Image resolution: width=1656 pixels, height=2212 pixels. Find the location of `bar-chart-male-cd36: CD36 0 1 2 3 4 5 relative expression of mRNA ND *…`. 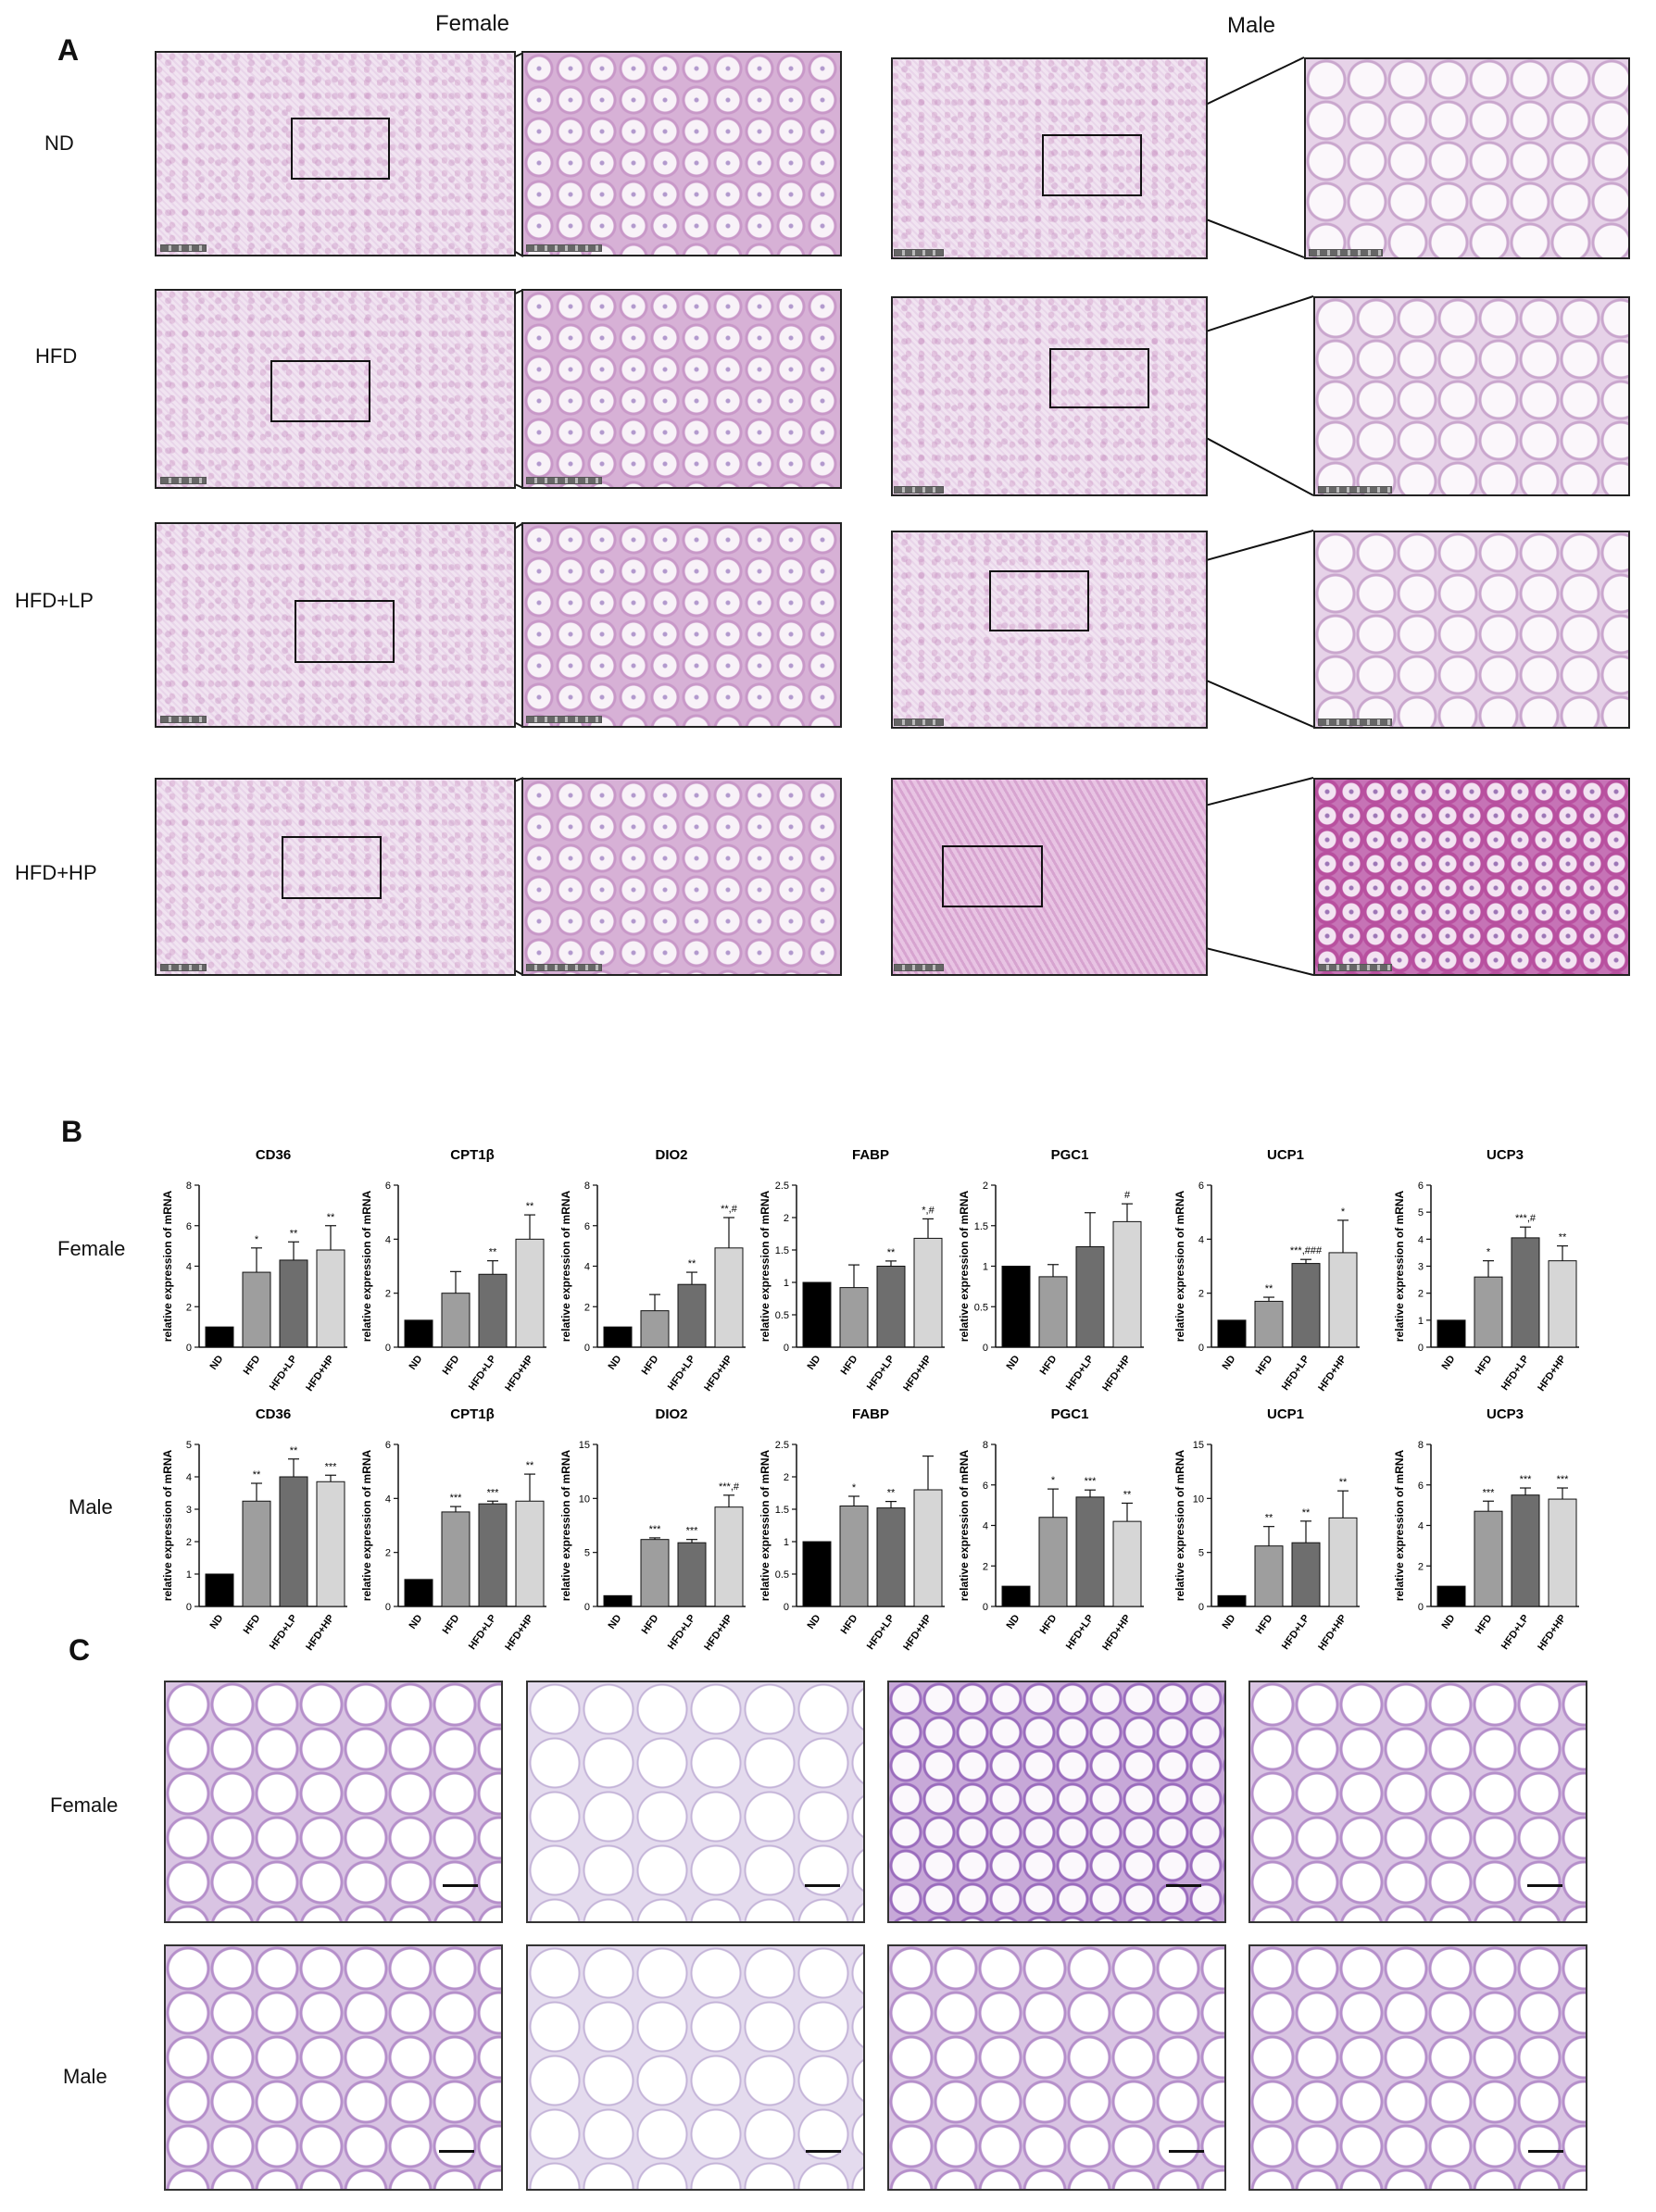

bar-chart-male-cd36: CD36 0 1 2 3 4 5 relative expression of mRNA ND *… is located at coordinates (254, 1529).